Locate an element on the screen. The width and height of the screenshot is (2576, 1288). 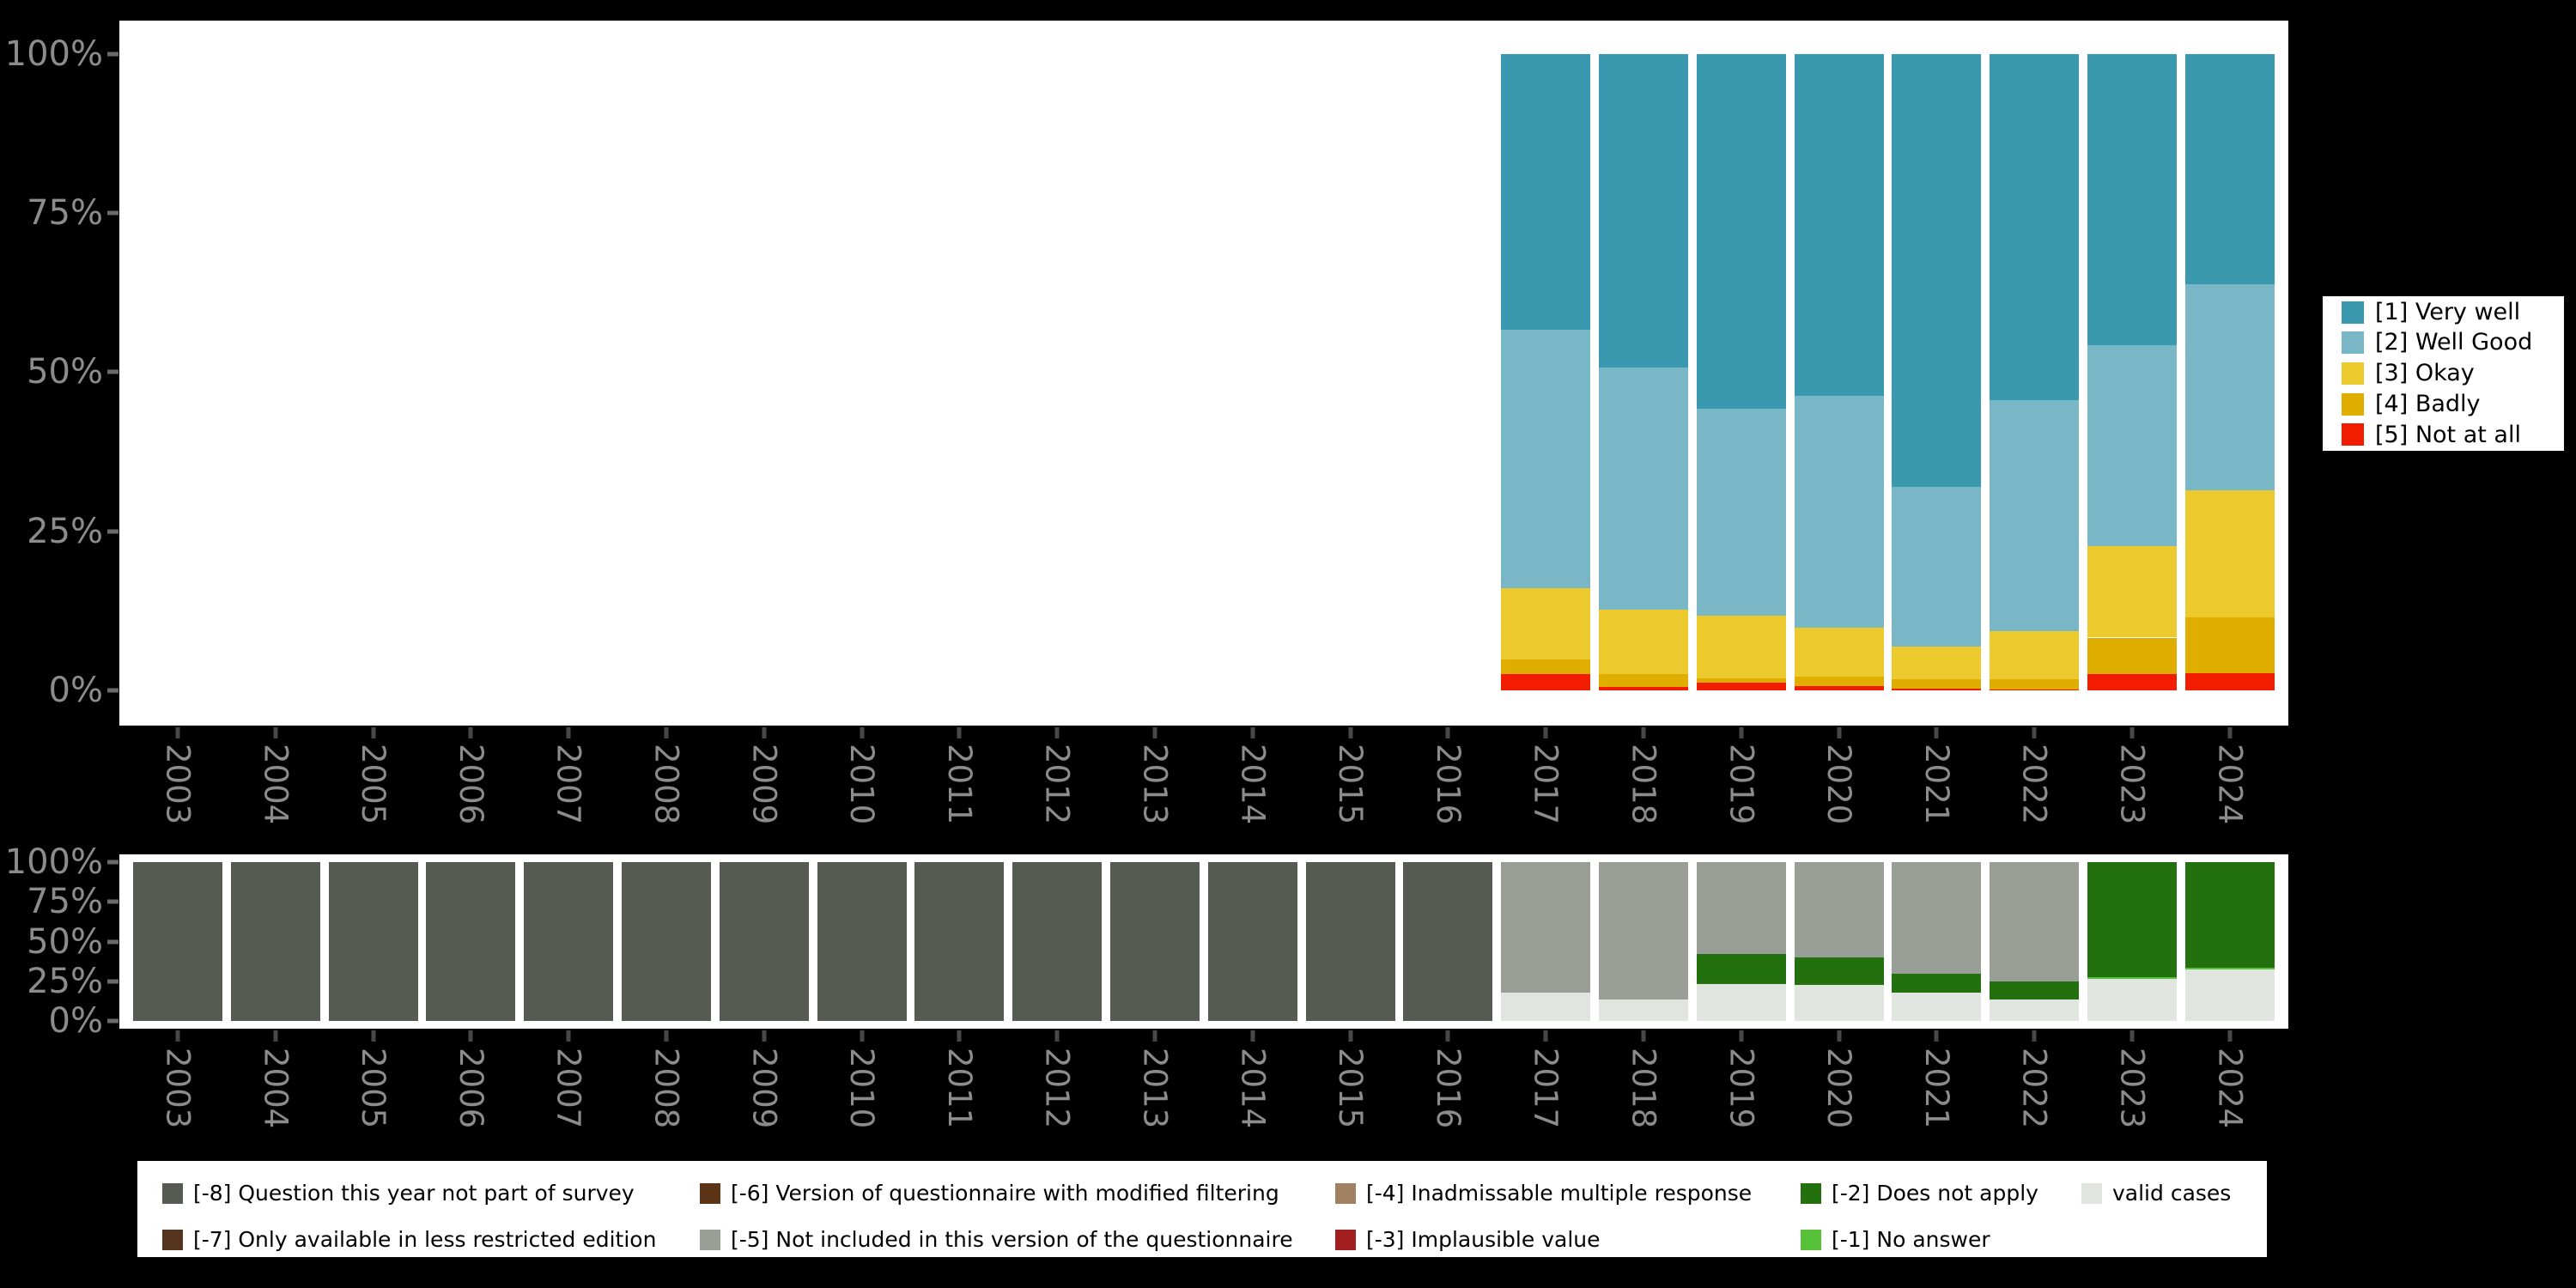
legend-item-label: [-2] Does not apply is located at coordinates (1935, 1193).